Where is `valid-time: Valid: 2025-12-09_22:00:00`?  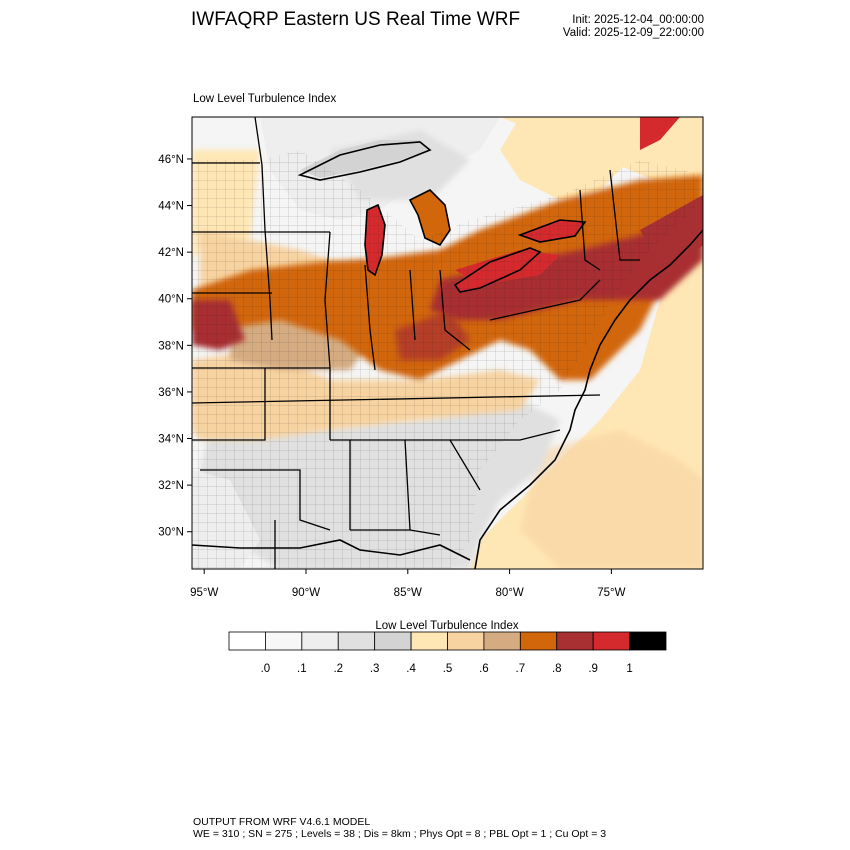 valid-time: Valid: 2025-12-09_22:00:00 is located at coordinates (633, 33).